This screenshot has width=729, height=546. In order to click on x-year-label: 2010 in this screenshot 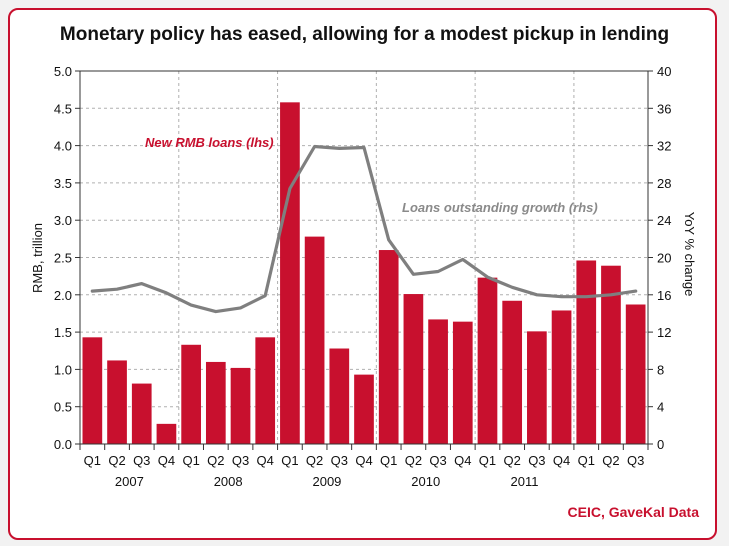, I will do `click(425, 481)`.